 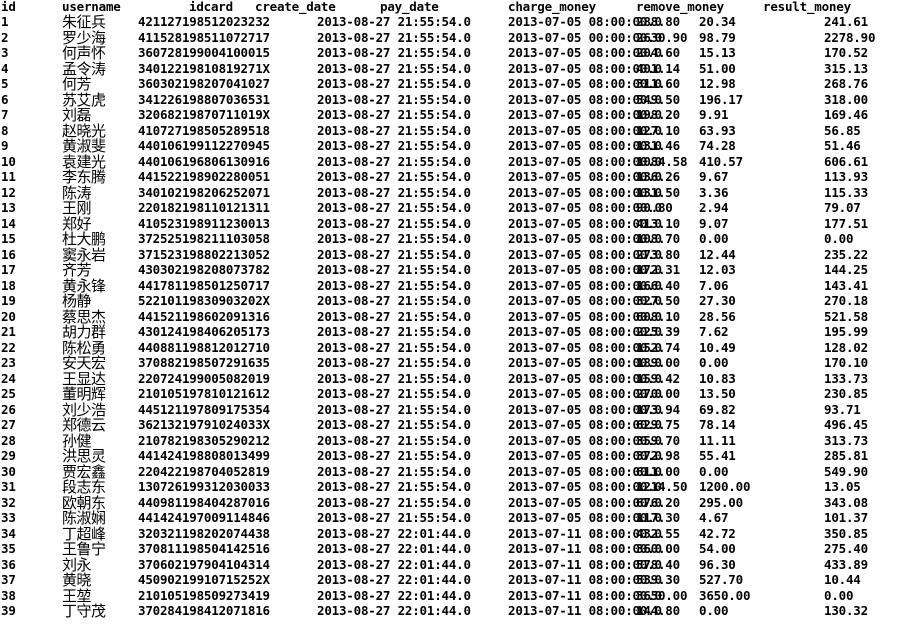 What do you see at coordinates (658, 424) in the screenshot?
I see `cell-charge-money: 629.75` at bounding box center [658, 424].